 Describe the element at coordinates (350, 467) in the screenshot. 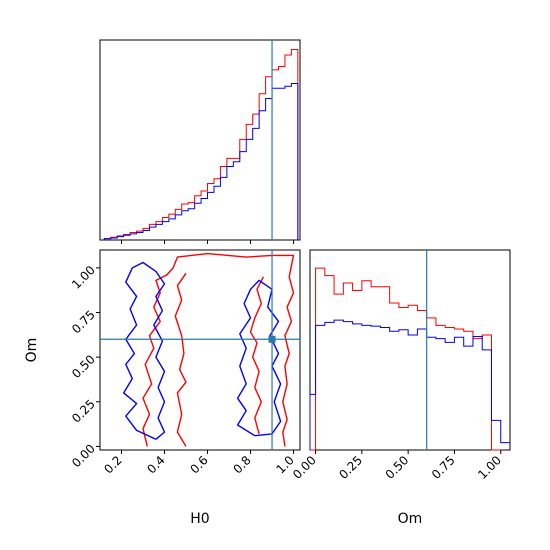

I see `om-xtick-label-1: 0.25` at that location.